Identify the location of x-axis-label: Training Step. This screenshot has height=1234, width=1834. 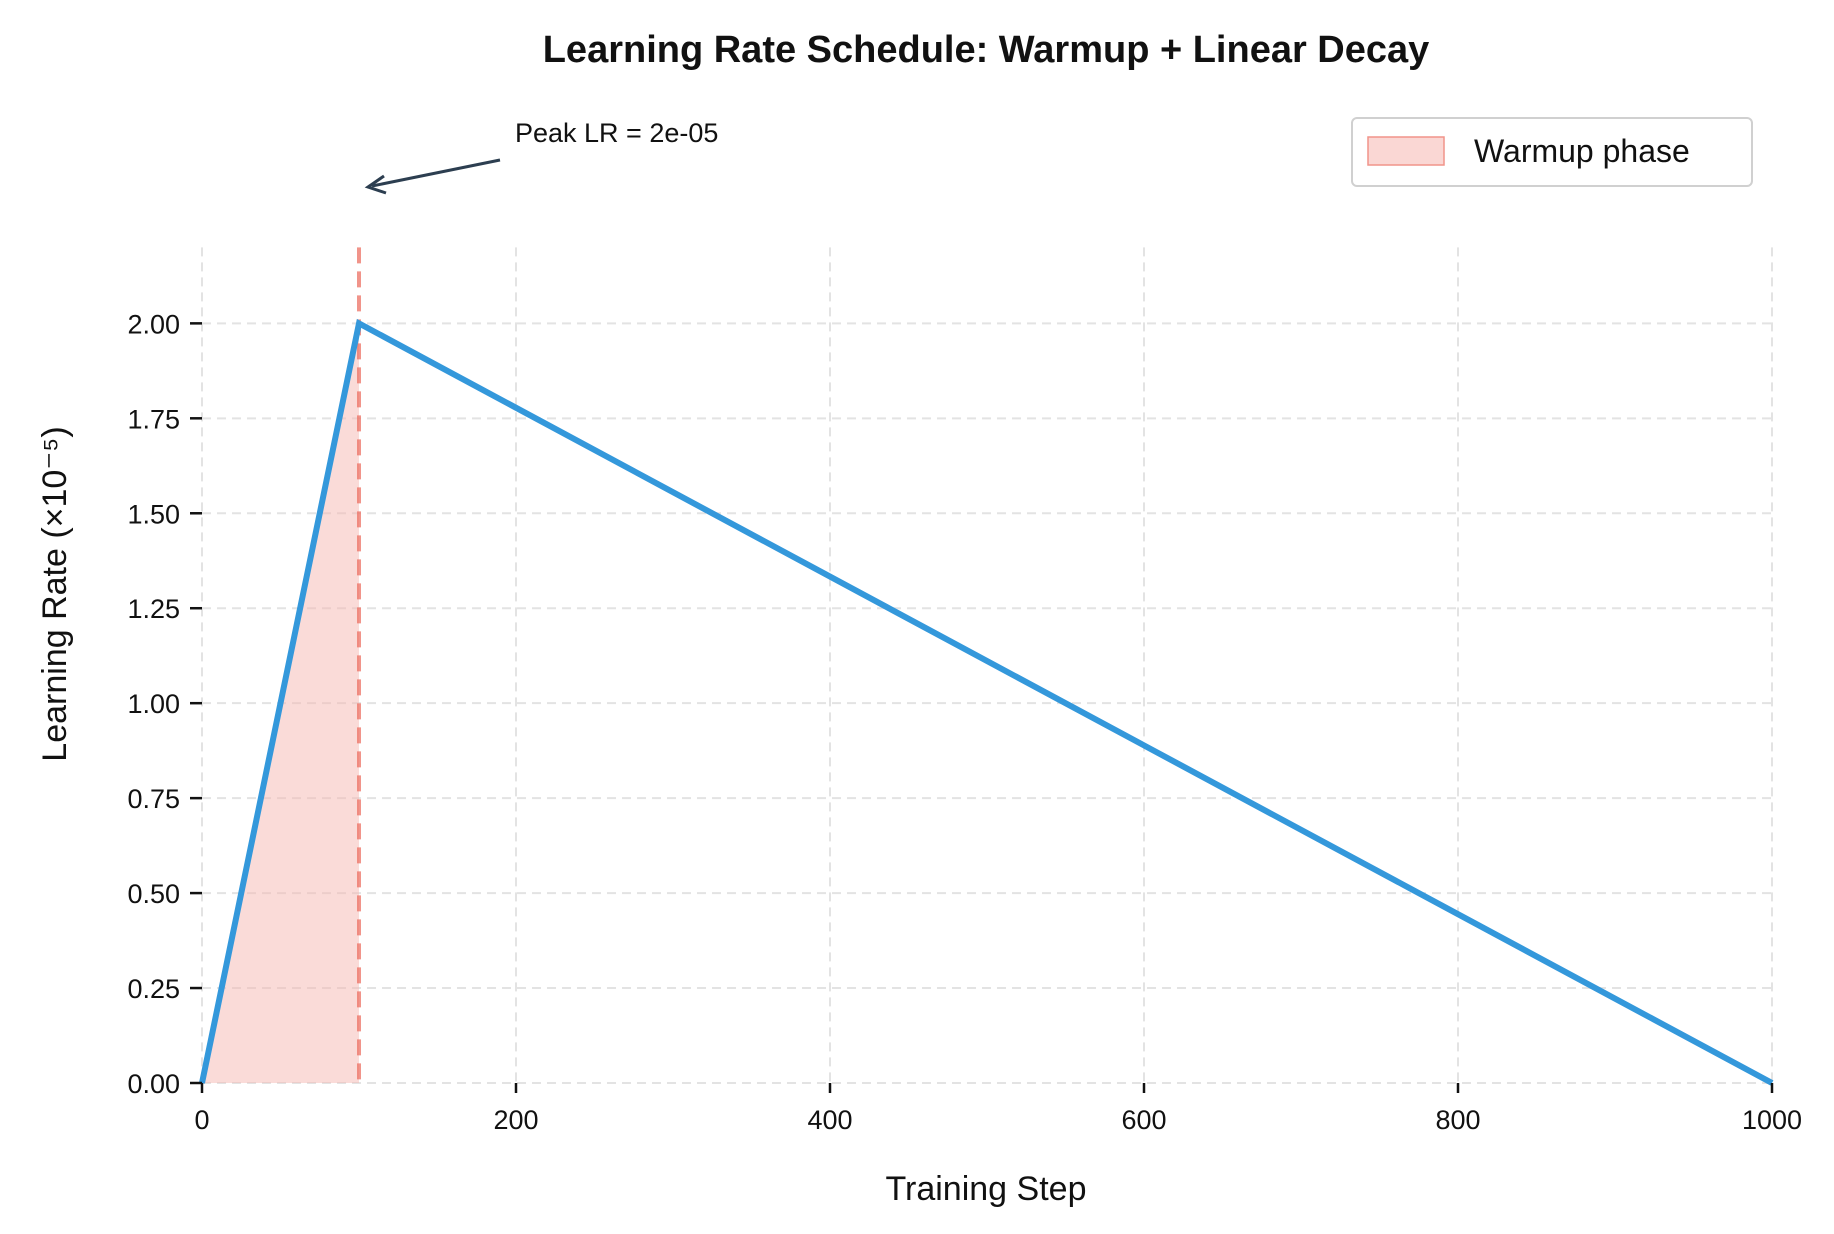
(986, 1189).